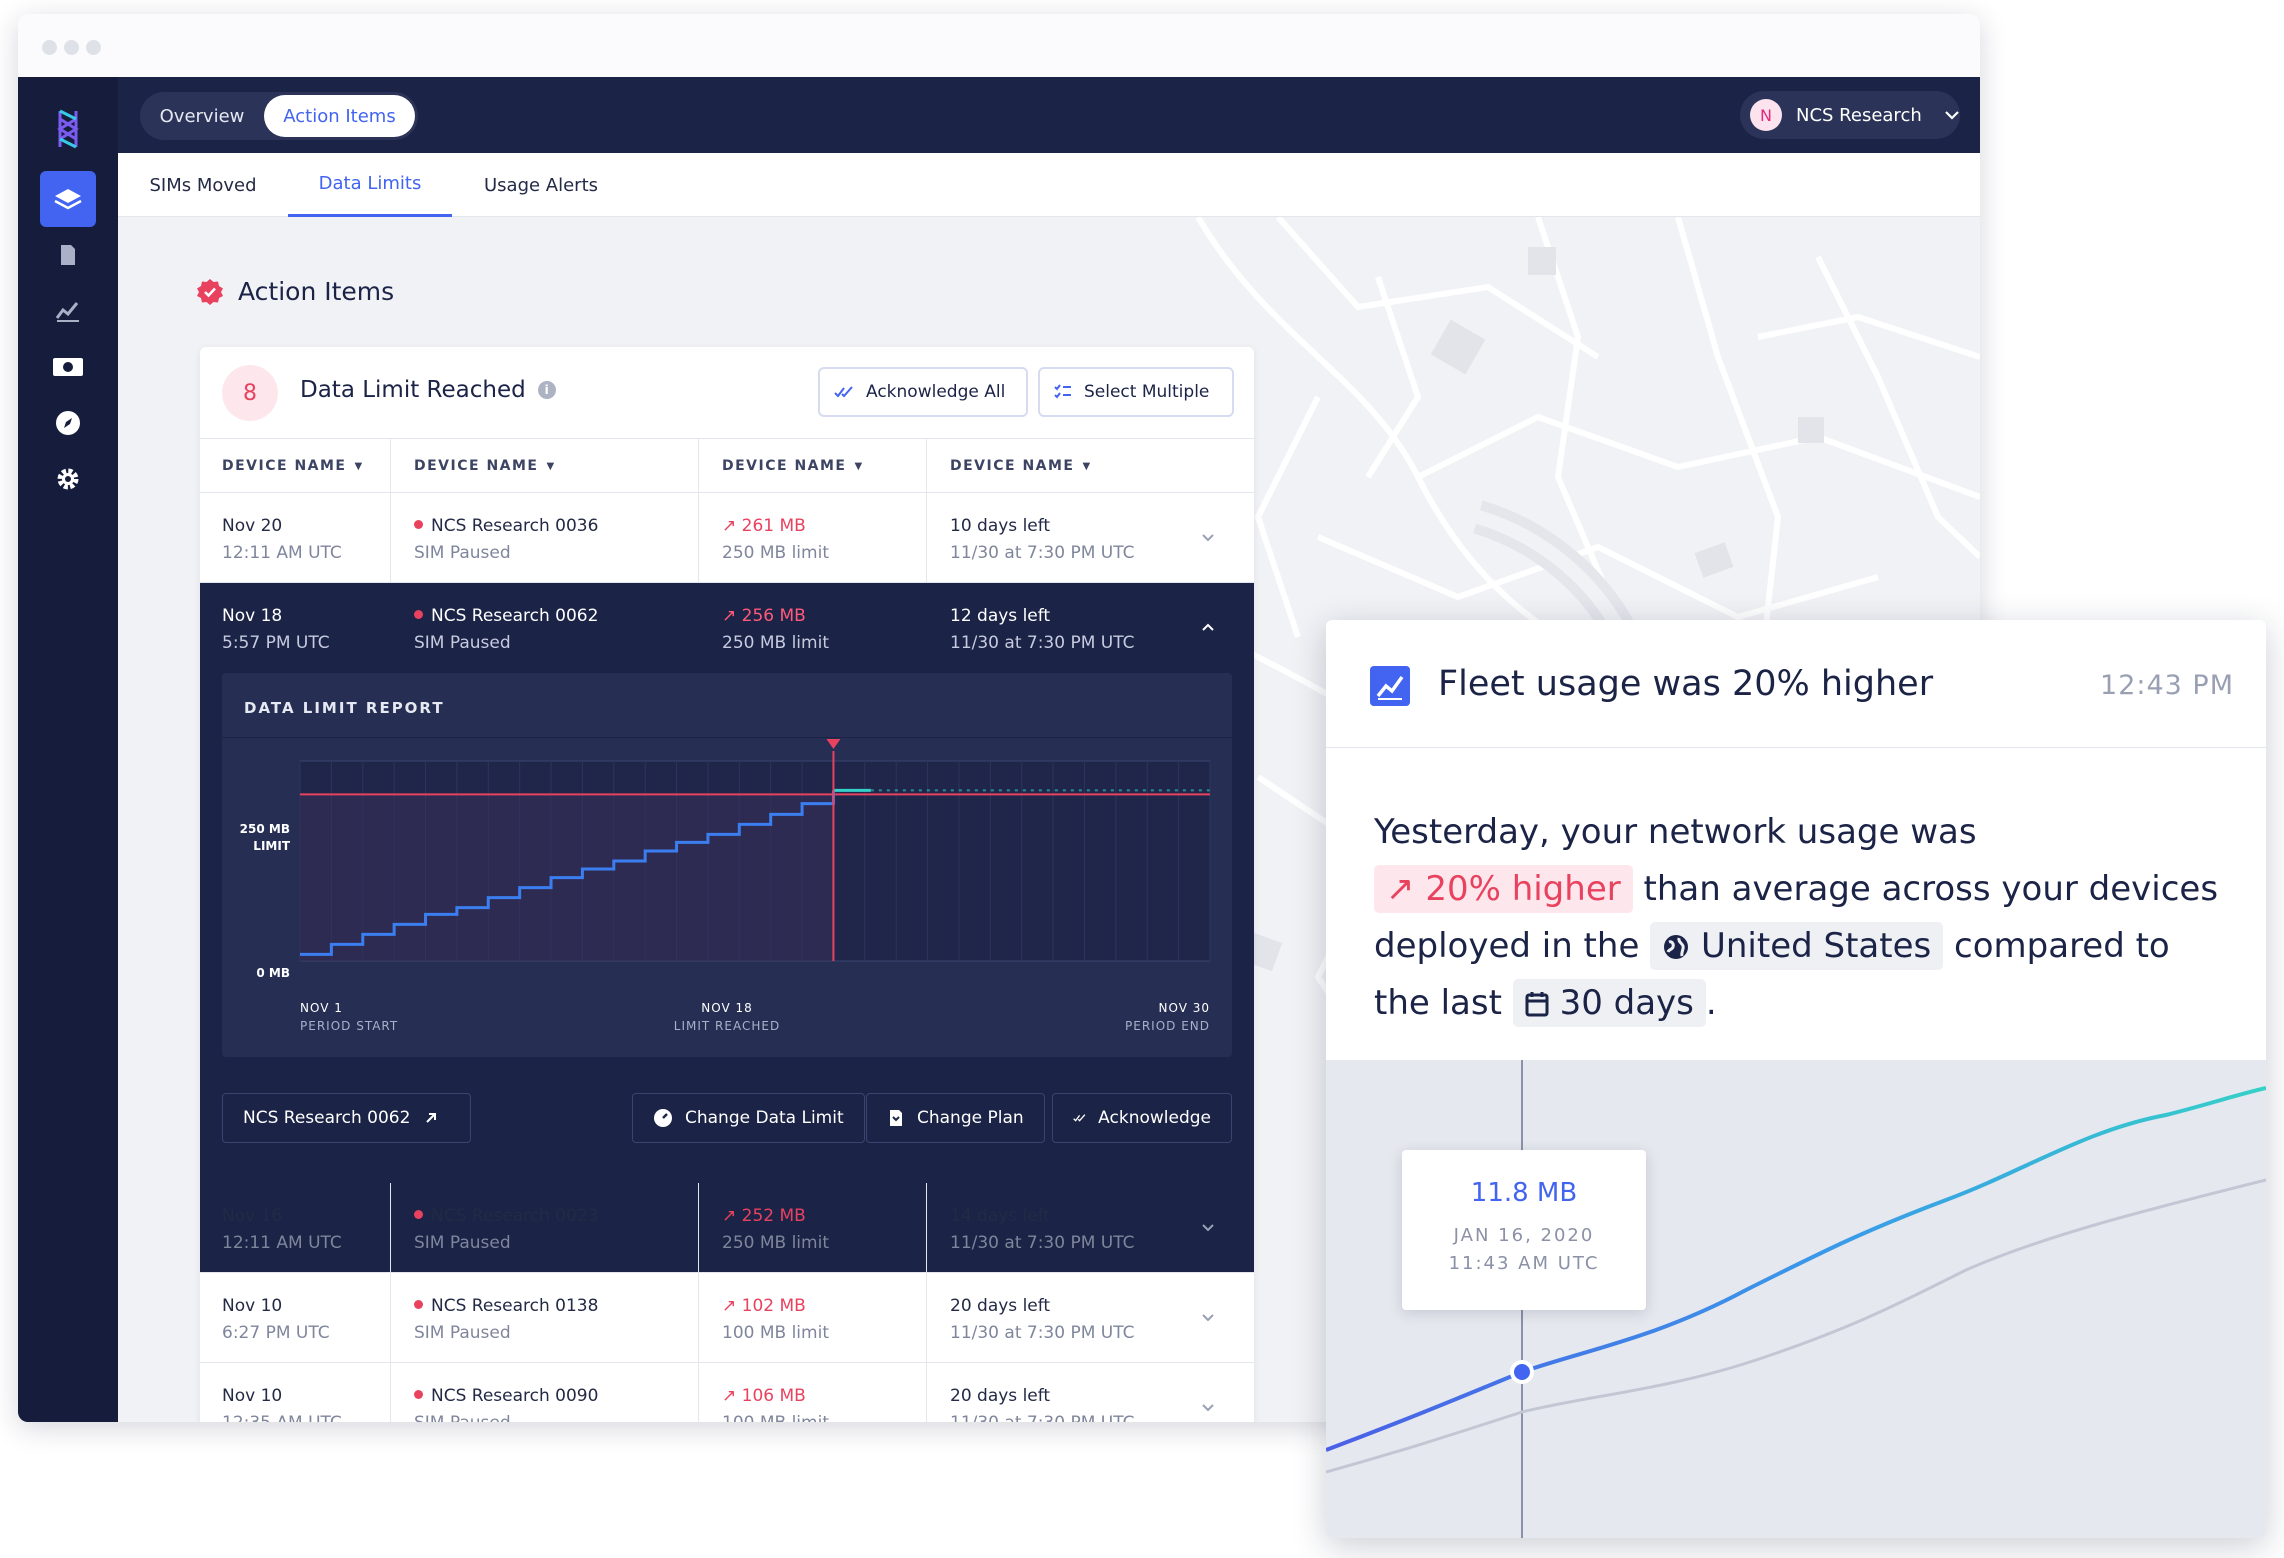  I want to click on row-usage: ↗ 252 MB 250 MB limit, so click(775, 1230).